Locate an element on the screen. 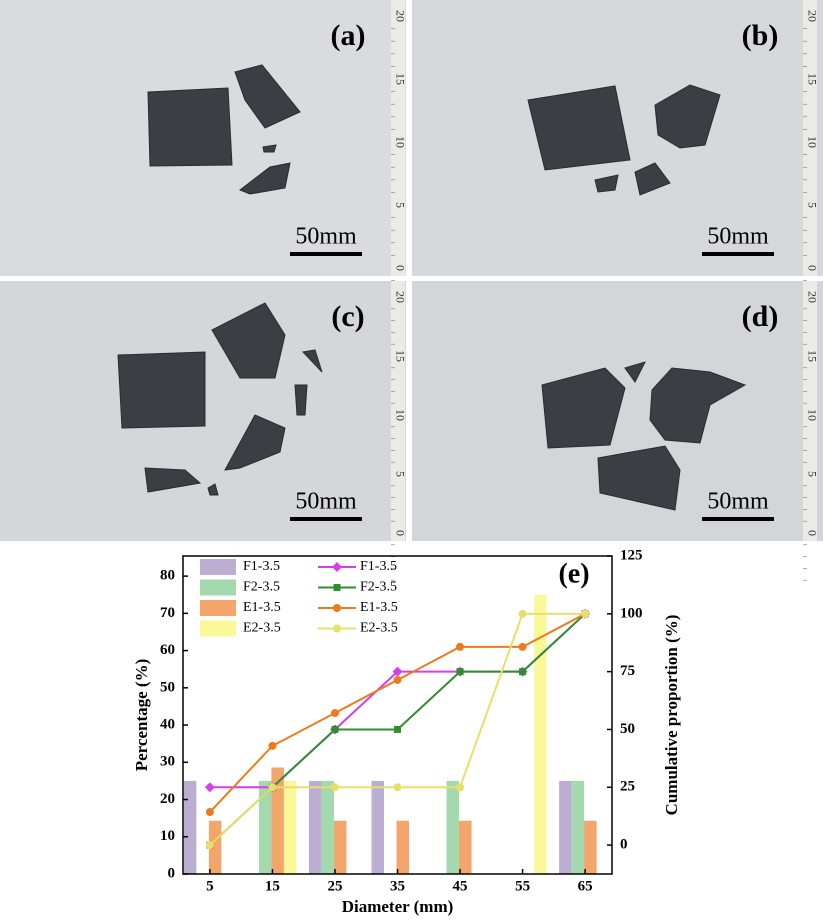 This screenshot has width=823, height=923. legend-label: E2-3.5 is located at coordinates (379, 628).